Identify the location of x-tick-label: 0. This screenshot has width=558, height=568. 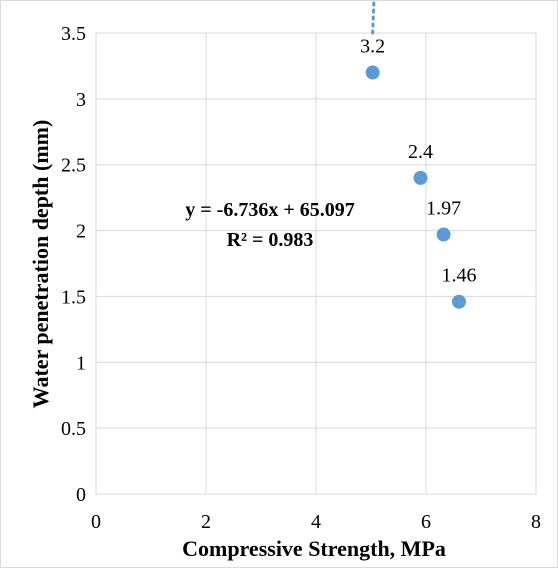
(96, 522).